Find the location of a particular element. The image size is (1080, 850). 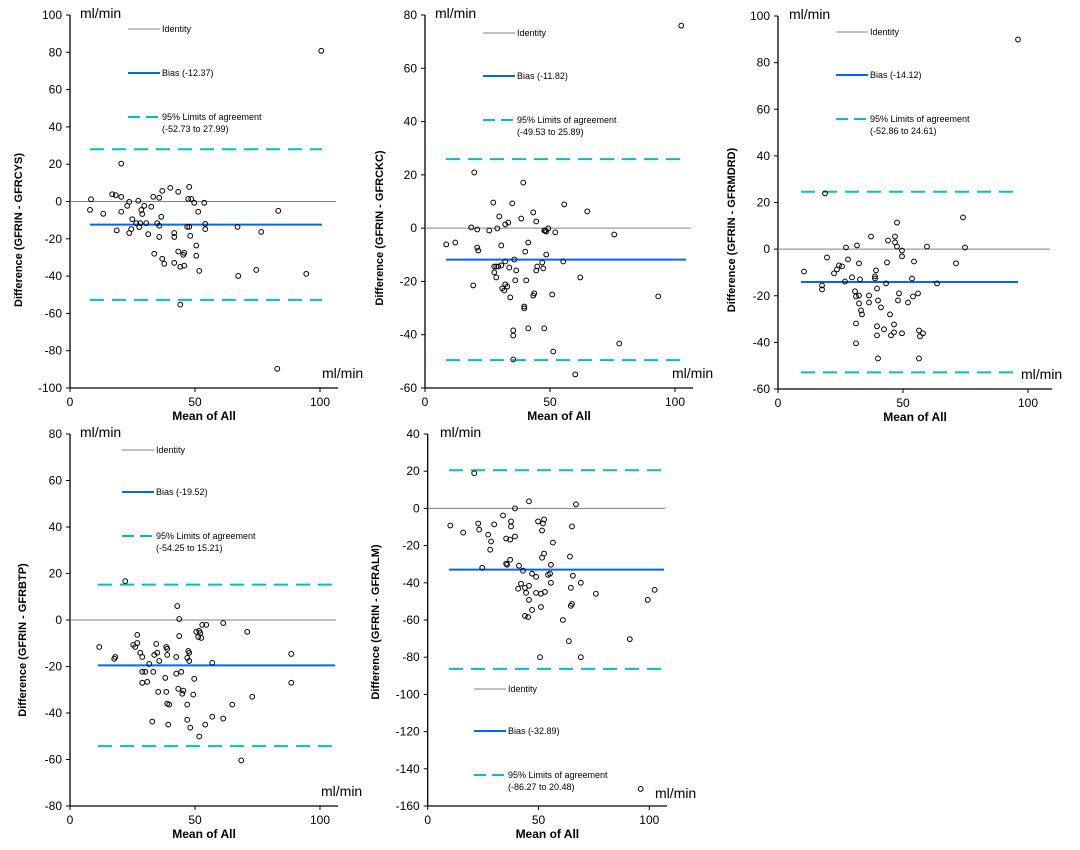

y-tick-label: -60 is located at coordinates (762, 389).